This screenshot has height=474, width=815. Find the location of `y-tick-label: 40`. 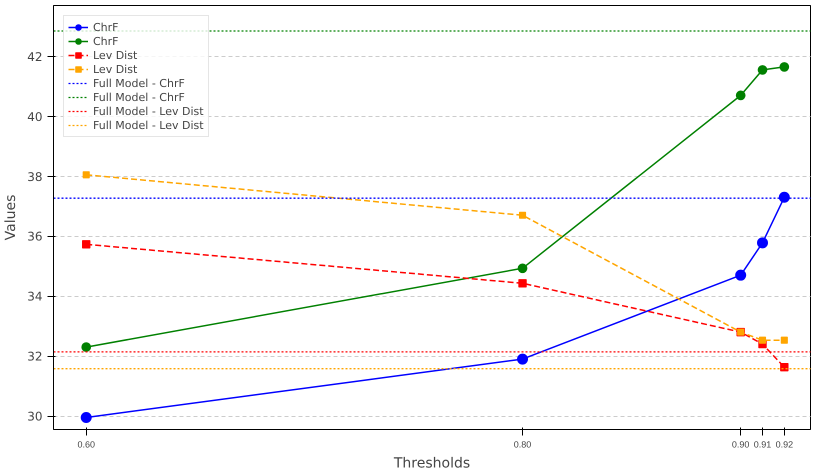

y-tick-label: 40 is located at coordinates (35, 117).